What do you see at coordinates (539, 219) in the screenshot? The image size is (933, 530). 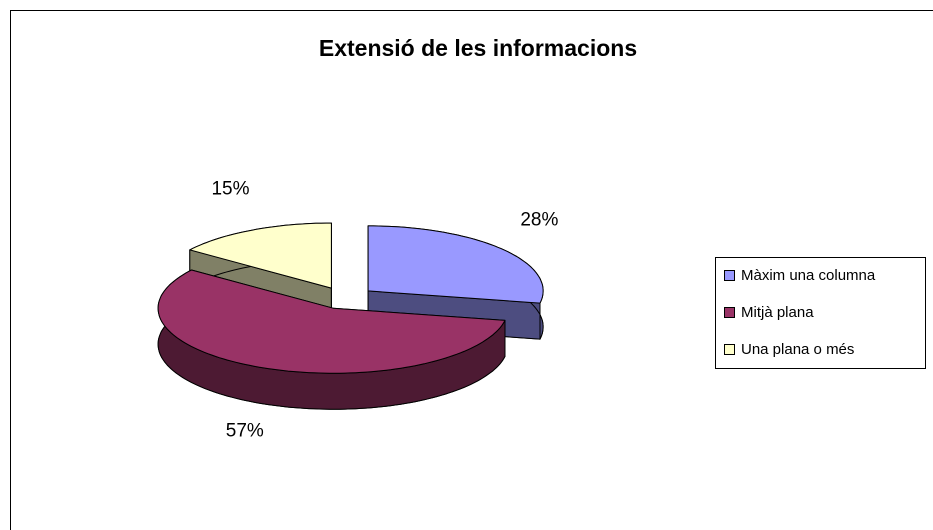 I see `data-label: 28%` at bounding box center [539, 219].